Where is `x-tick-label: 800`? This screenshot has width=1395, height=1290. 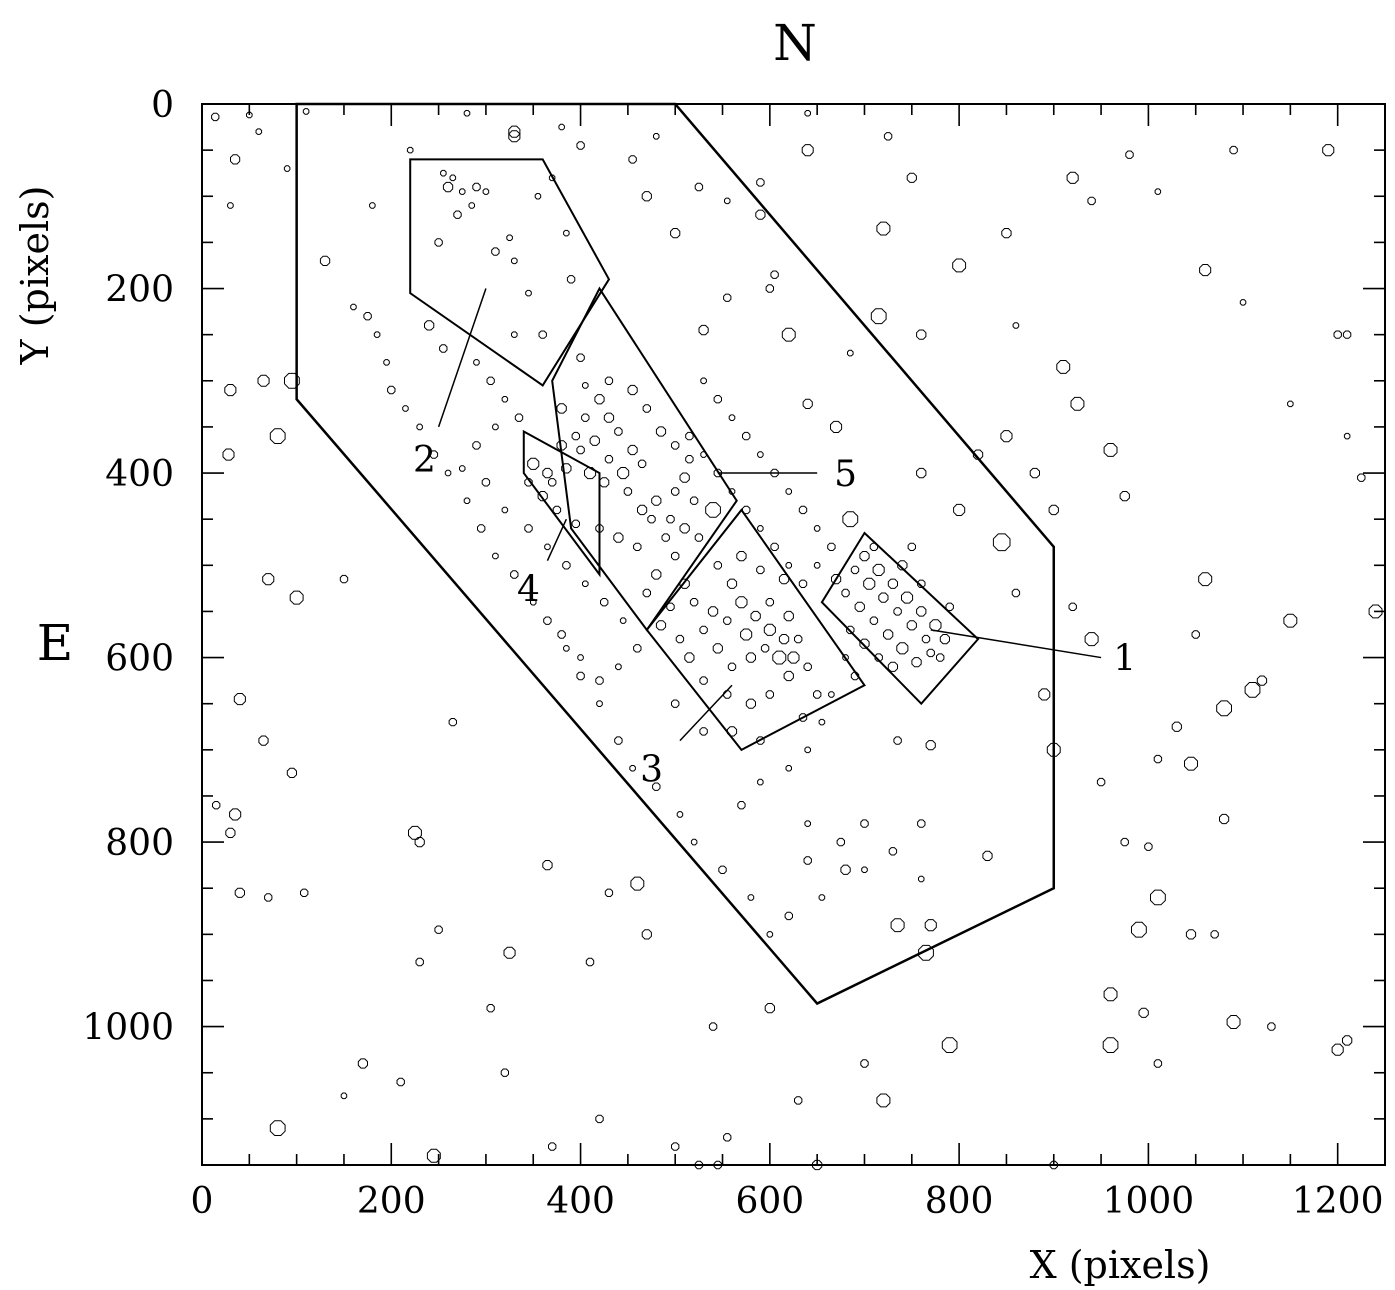
x-tick-label: 800 is located at coordinates (959, 1201).